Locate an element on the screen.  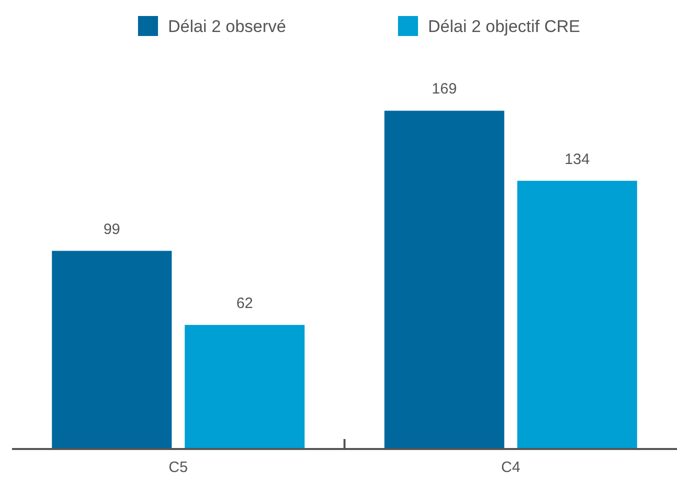
x-tick-label: C4 is located at coordinates (510, 467).